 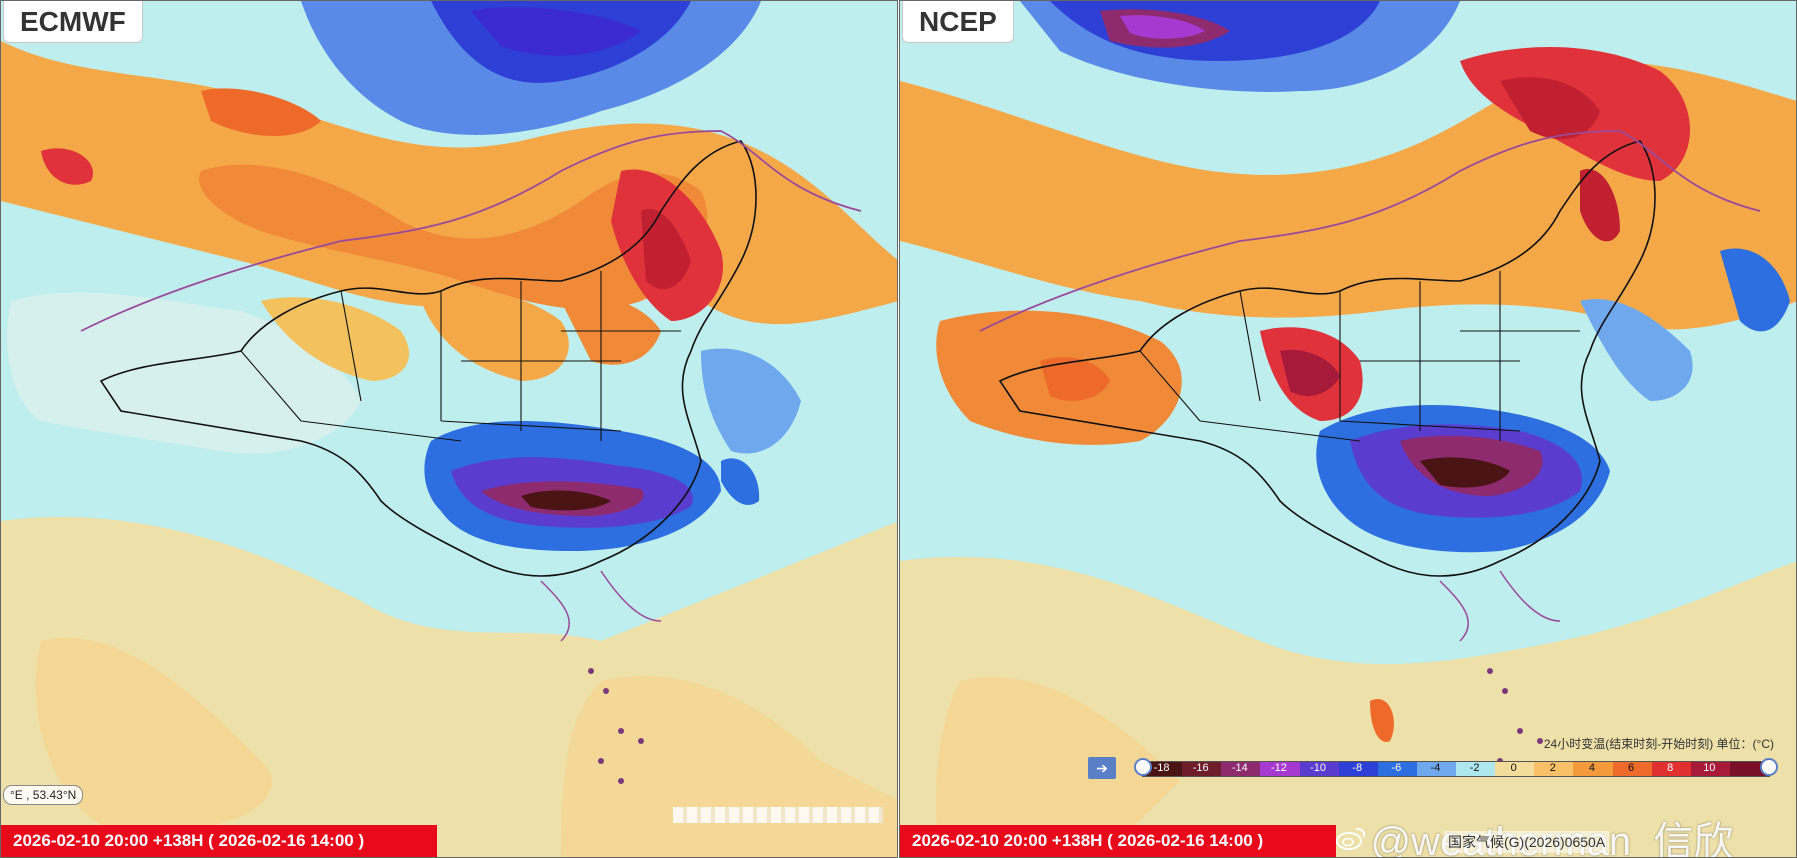 I want to click on legend-min-handle, so click(x=1143, y=767).